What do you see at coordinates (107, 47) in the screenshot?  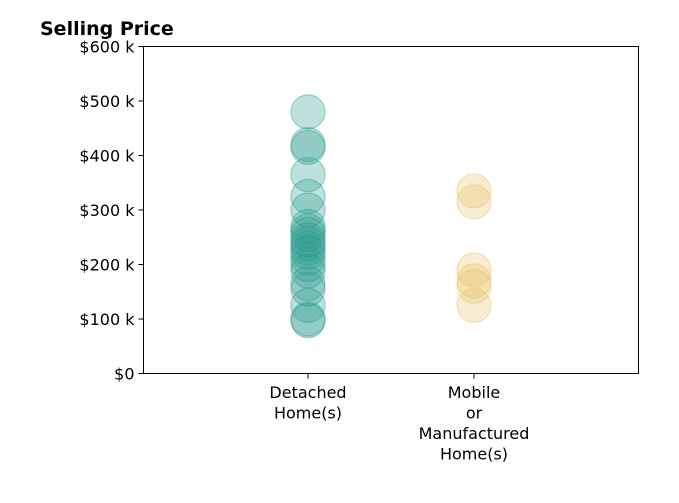 I see `y-tick-label: $600 k` at bounding box center [107, 47].